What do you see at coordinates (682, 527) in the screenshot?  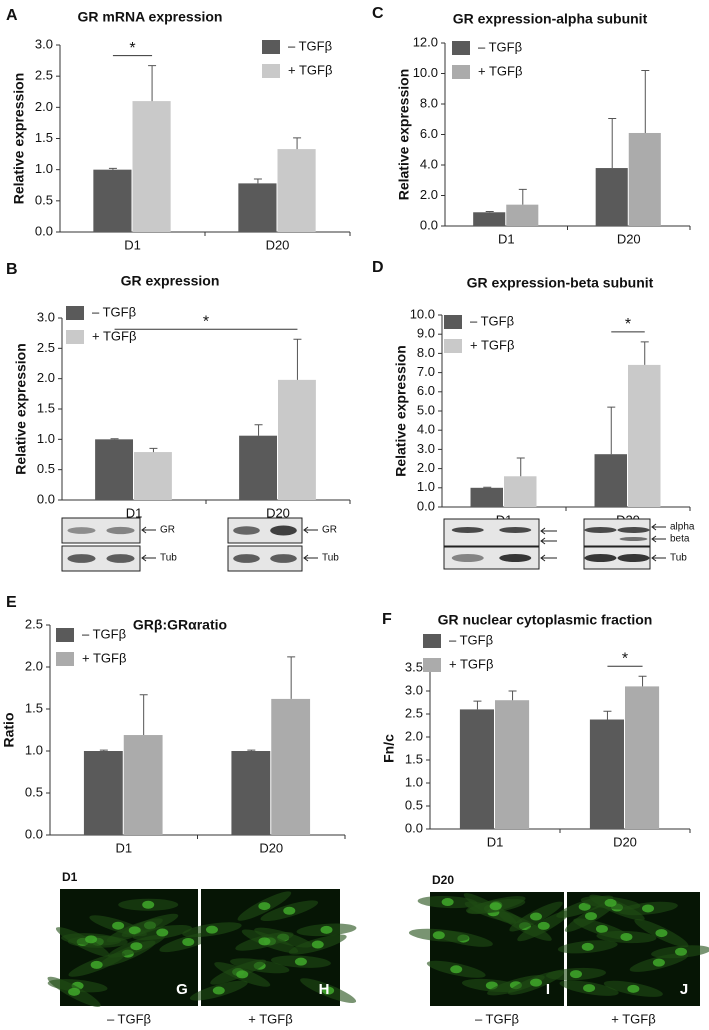 I see `blot-label: alpha` at bounding box center [682, 527].